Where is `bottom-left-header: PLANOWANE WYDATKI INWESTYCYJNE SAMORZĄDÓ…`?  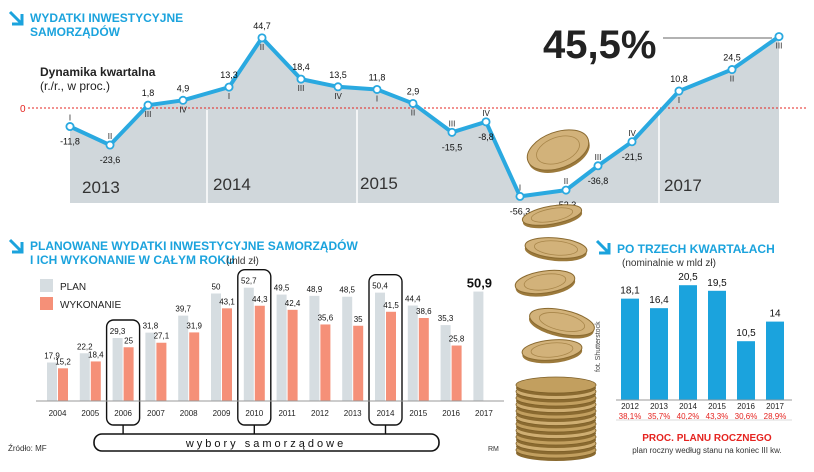
bottom-left-header: PLANOWANE WYDATKI INWESTYCYJNE SAMORZĄDÓ… is located at coordinates (183, 252).